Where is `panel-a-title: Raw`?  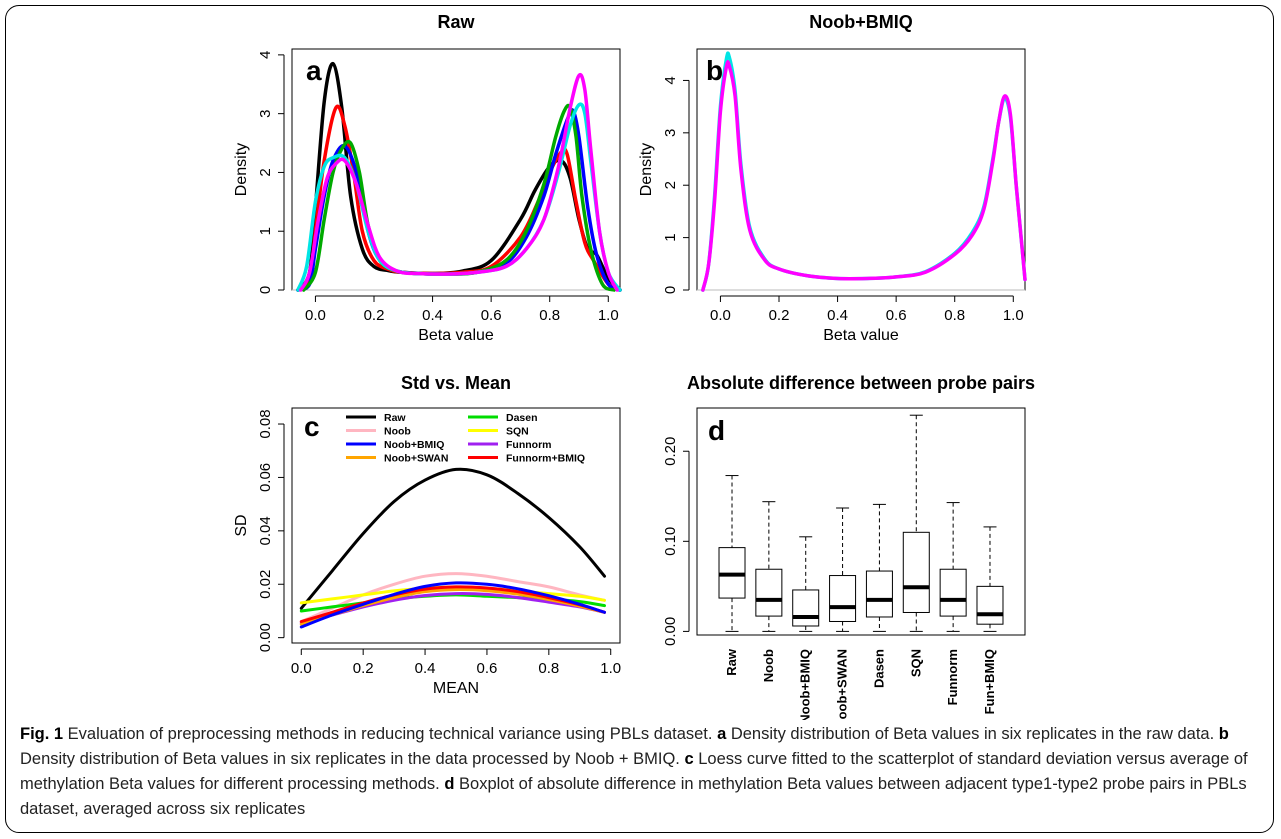 panel-a-title: Raw is located at coordinates (456, 22).